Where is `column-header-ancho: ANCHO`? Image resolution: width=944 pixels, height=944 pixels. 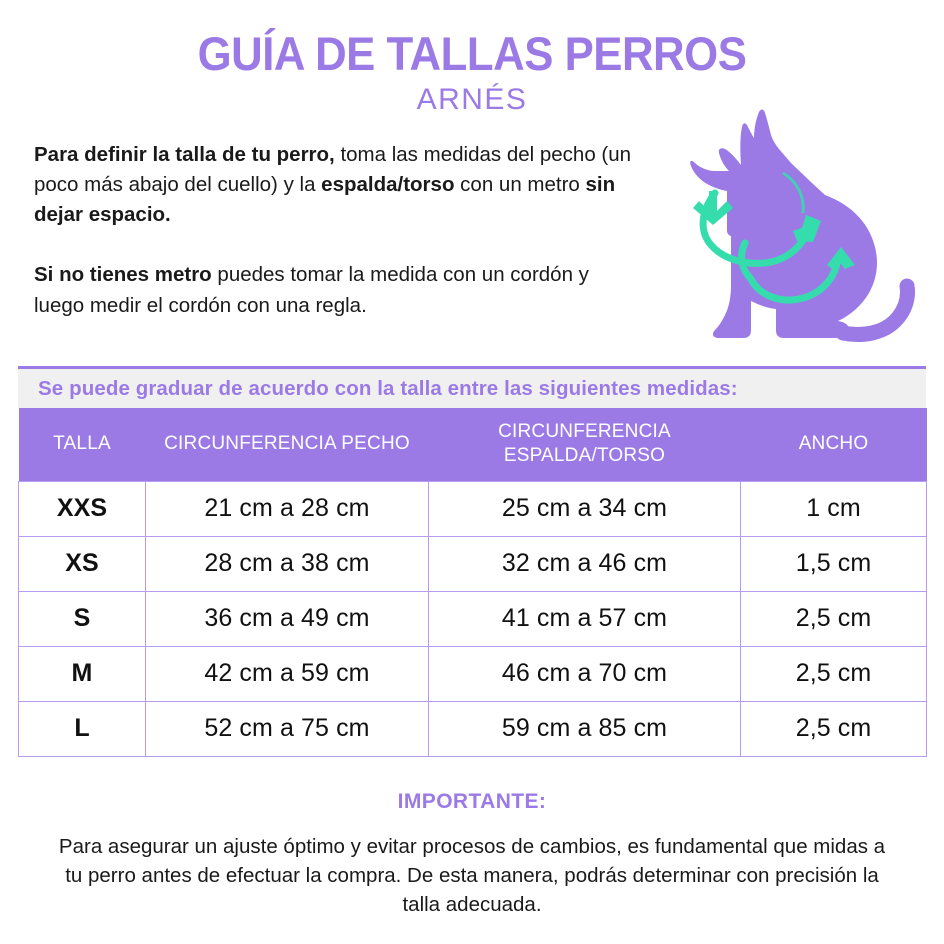 column-header-ancho: ANCHO is located at coordinates (833, 445).